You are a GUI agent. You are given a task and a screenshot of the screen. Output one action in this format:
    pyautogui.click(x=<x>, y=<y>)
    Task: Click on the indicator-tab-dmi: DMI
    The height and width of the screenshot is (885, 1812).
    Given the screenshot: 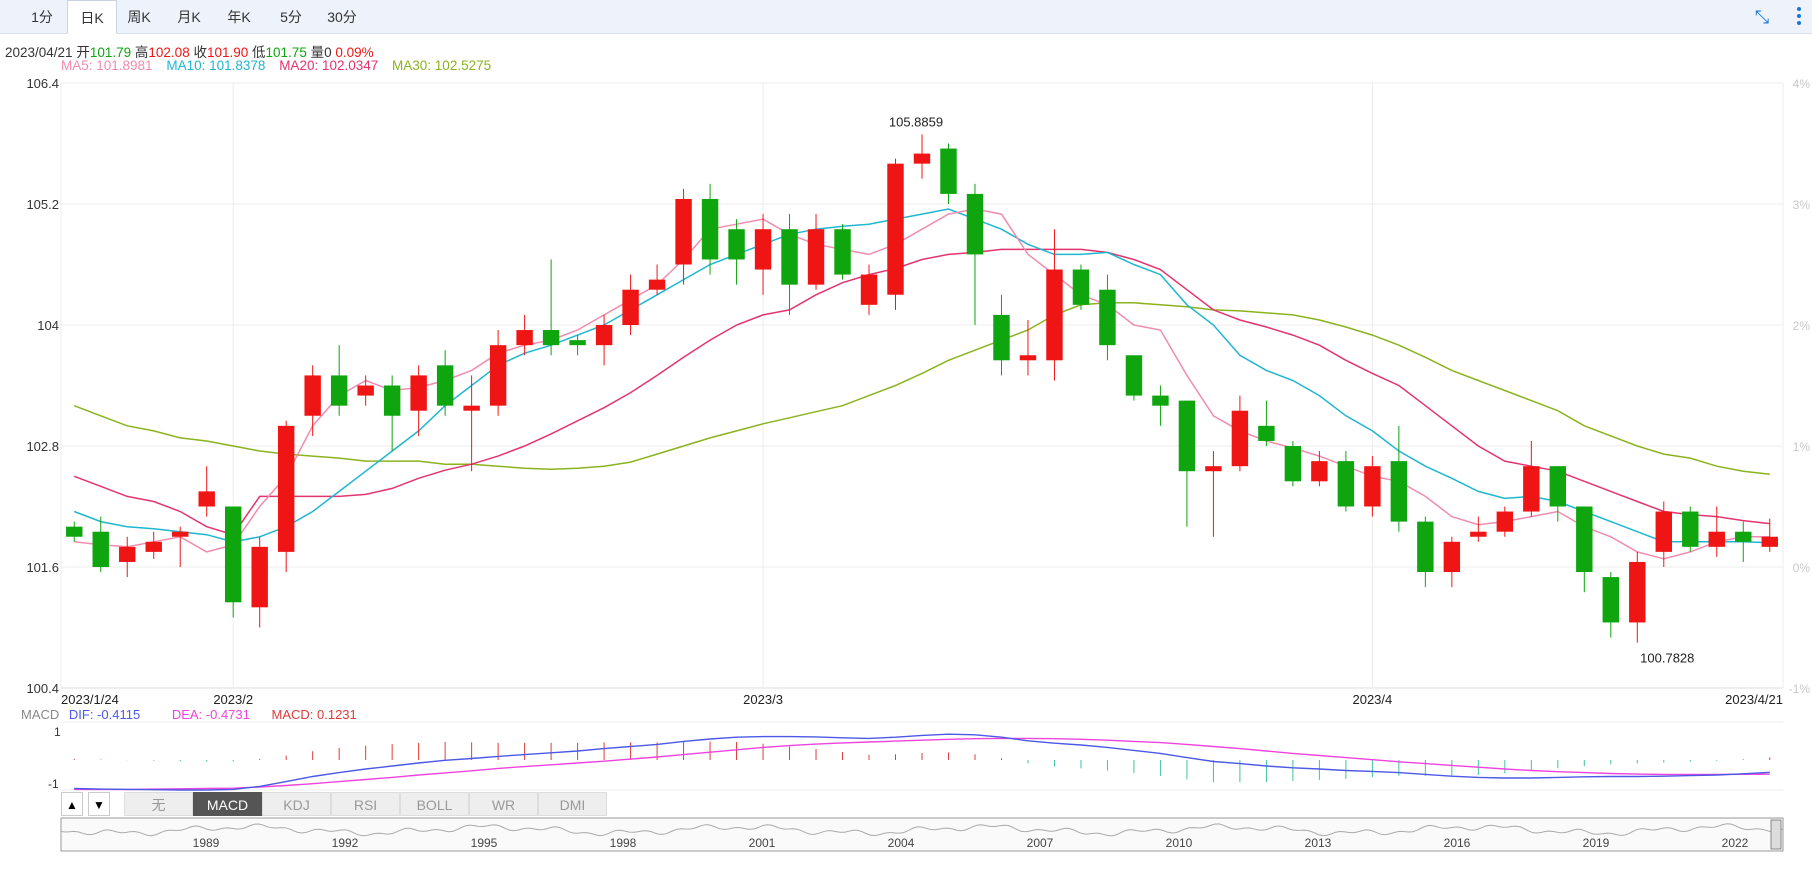 What is the action you would take?
    pyautogui.click(x=572, y=804)
    